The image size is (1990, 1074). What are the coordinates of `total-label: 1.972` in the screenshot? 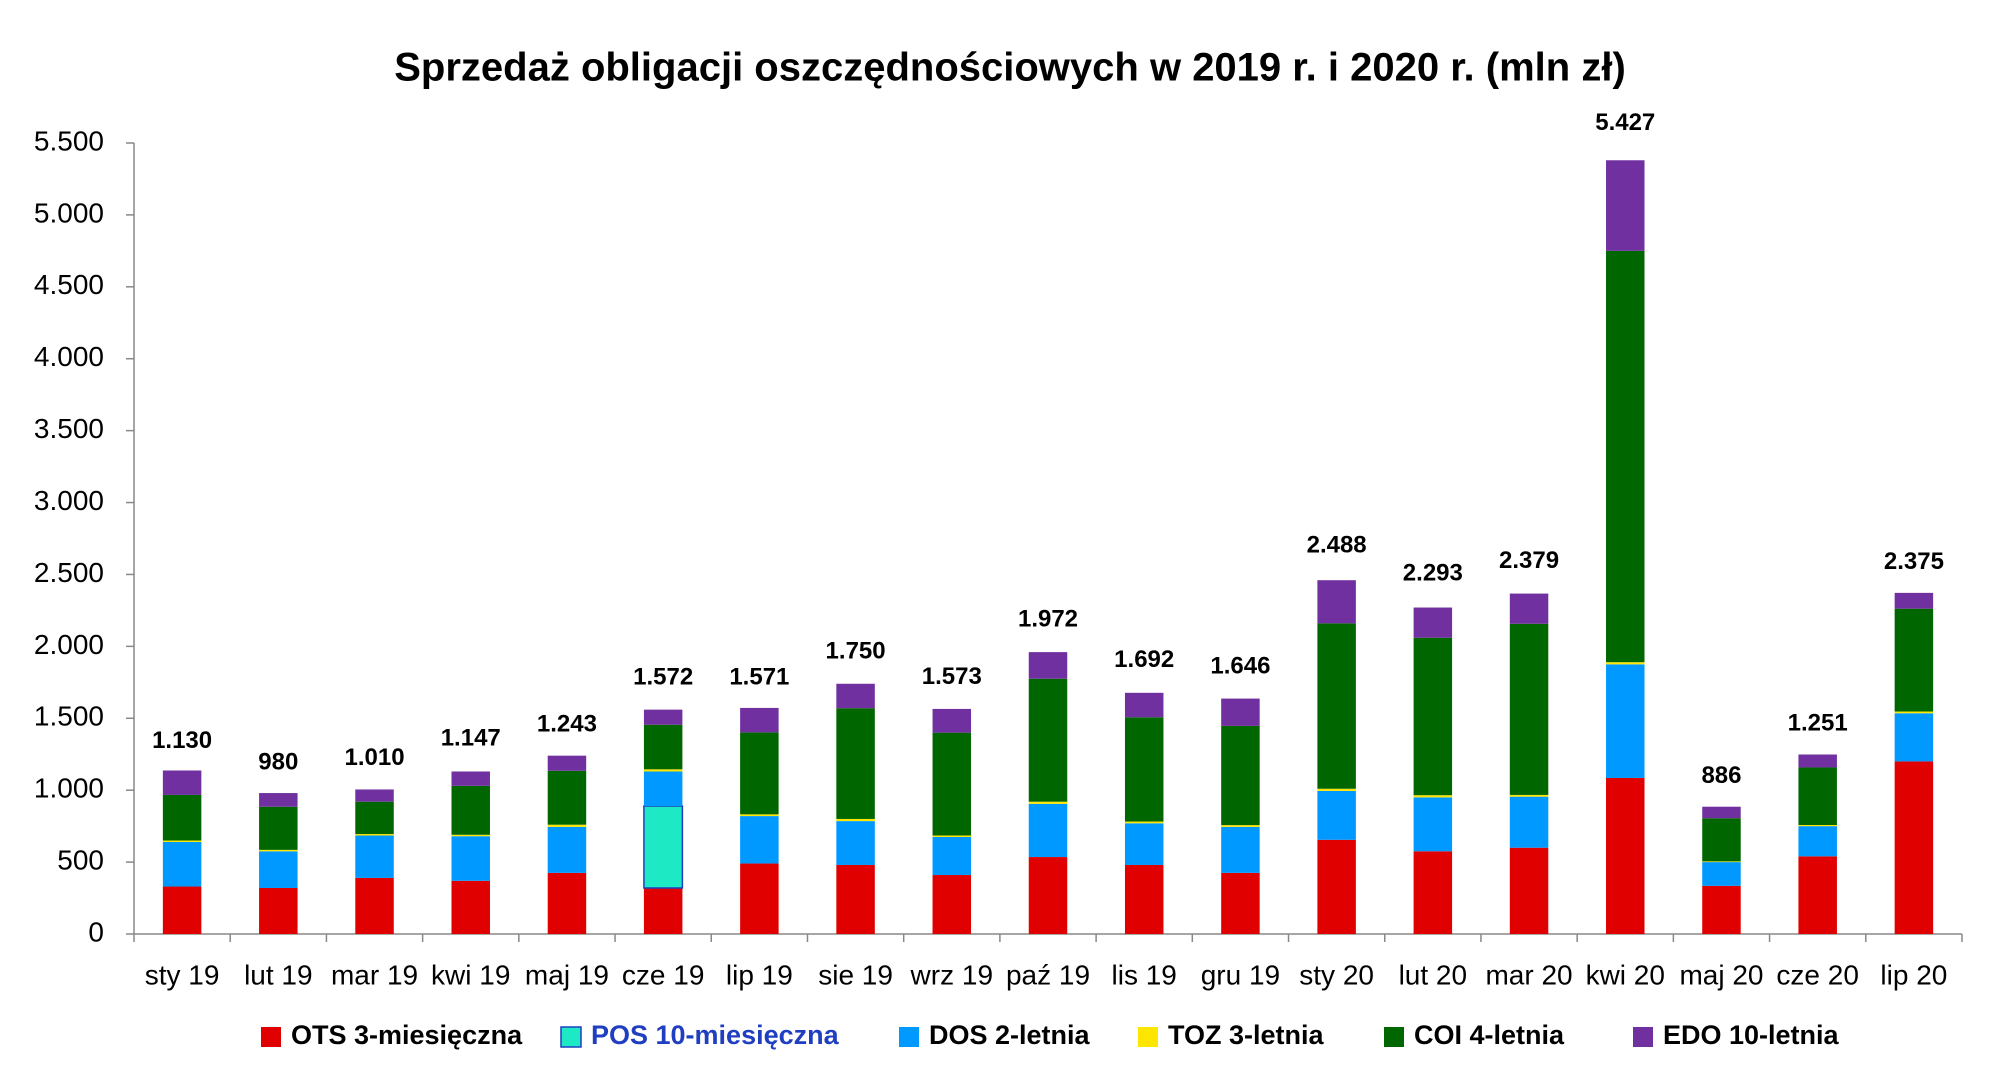 It's located at (1048, 619).